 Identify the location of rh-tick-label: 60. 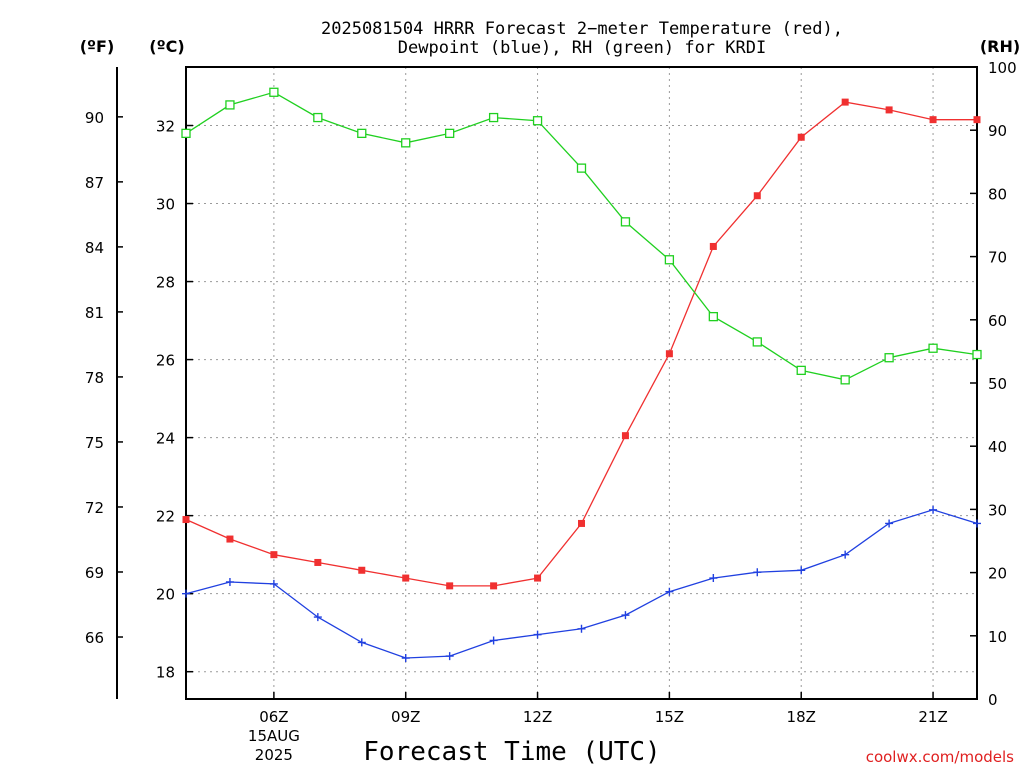
(997, 321).